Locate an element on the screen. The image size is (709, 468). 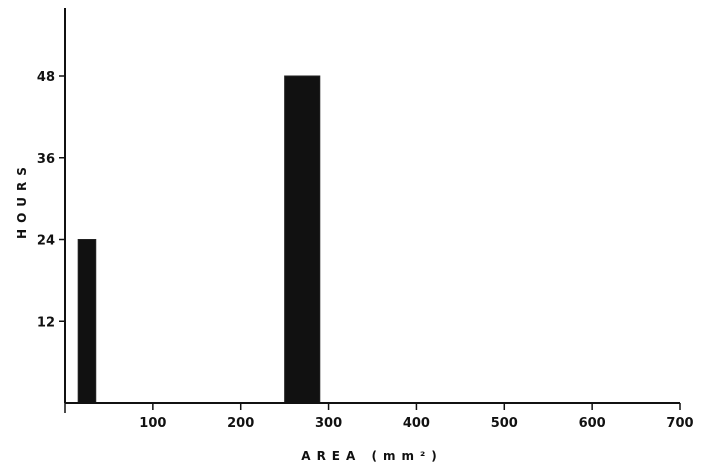
x-tick-label: 200 is located at coordinates (240, 423).